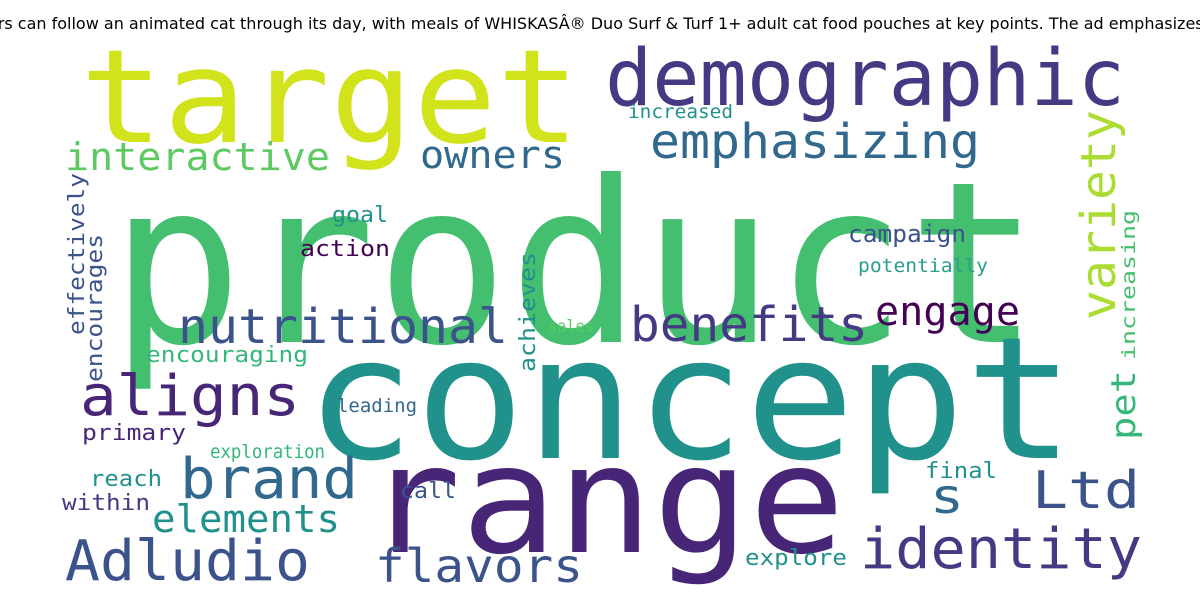  What do you see at coordinates (106, 503) in the screenshot?
I see `word-within: within` at bounding box center [106, 503].